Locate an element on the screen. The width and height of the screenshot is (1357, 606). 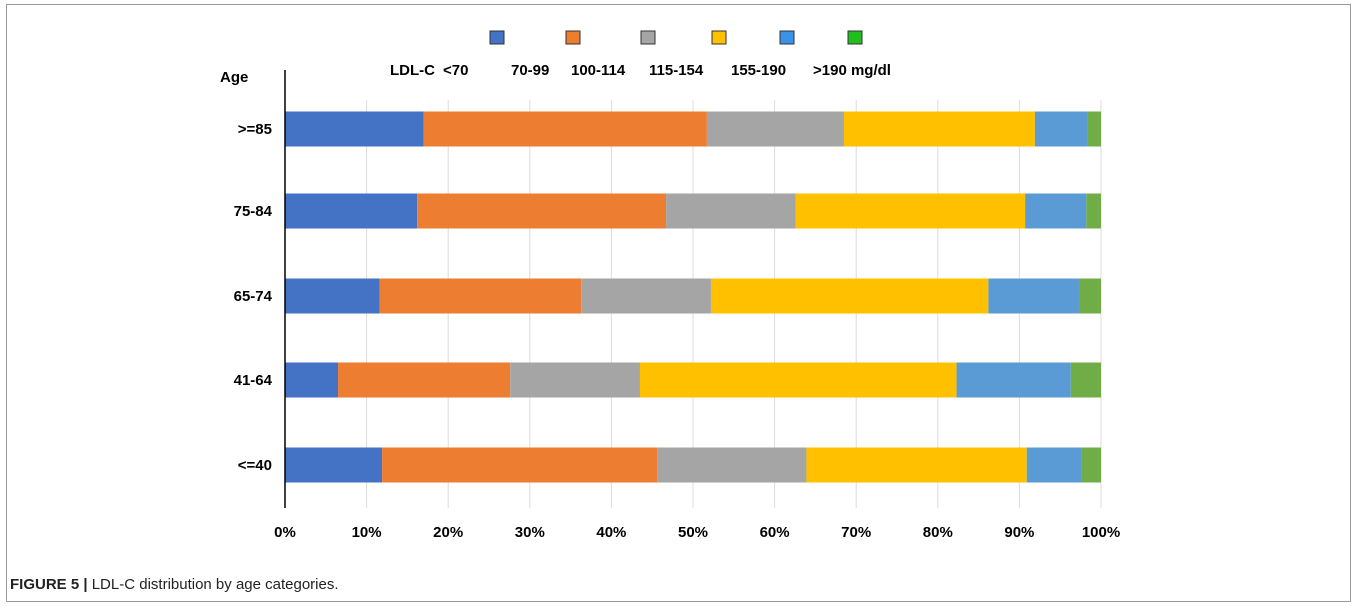
x-tick-label: 70% is located at coordinates (856, 532).